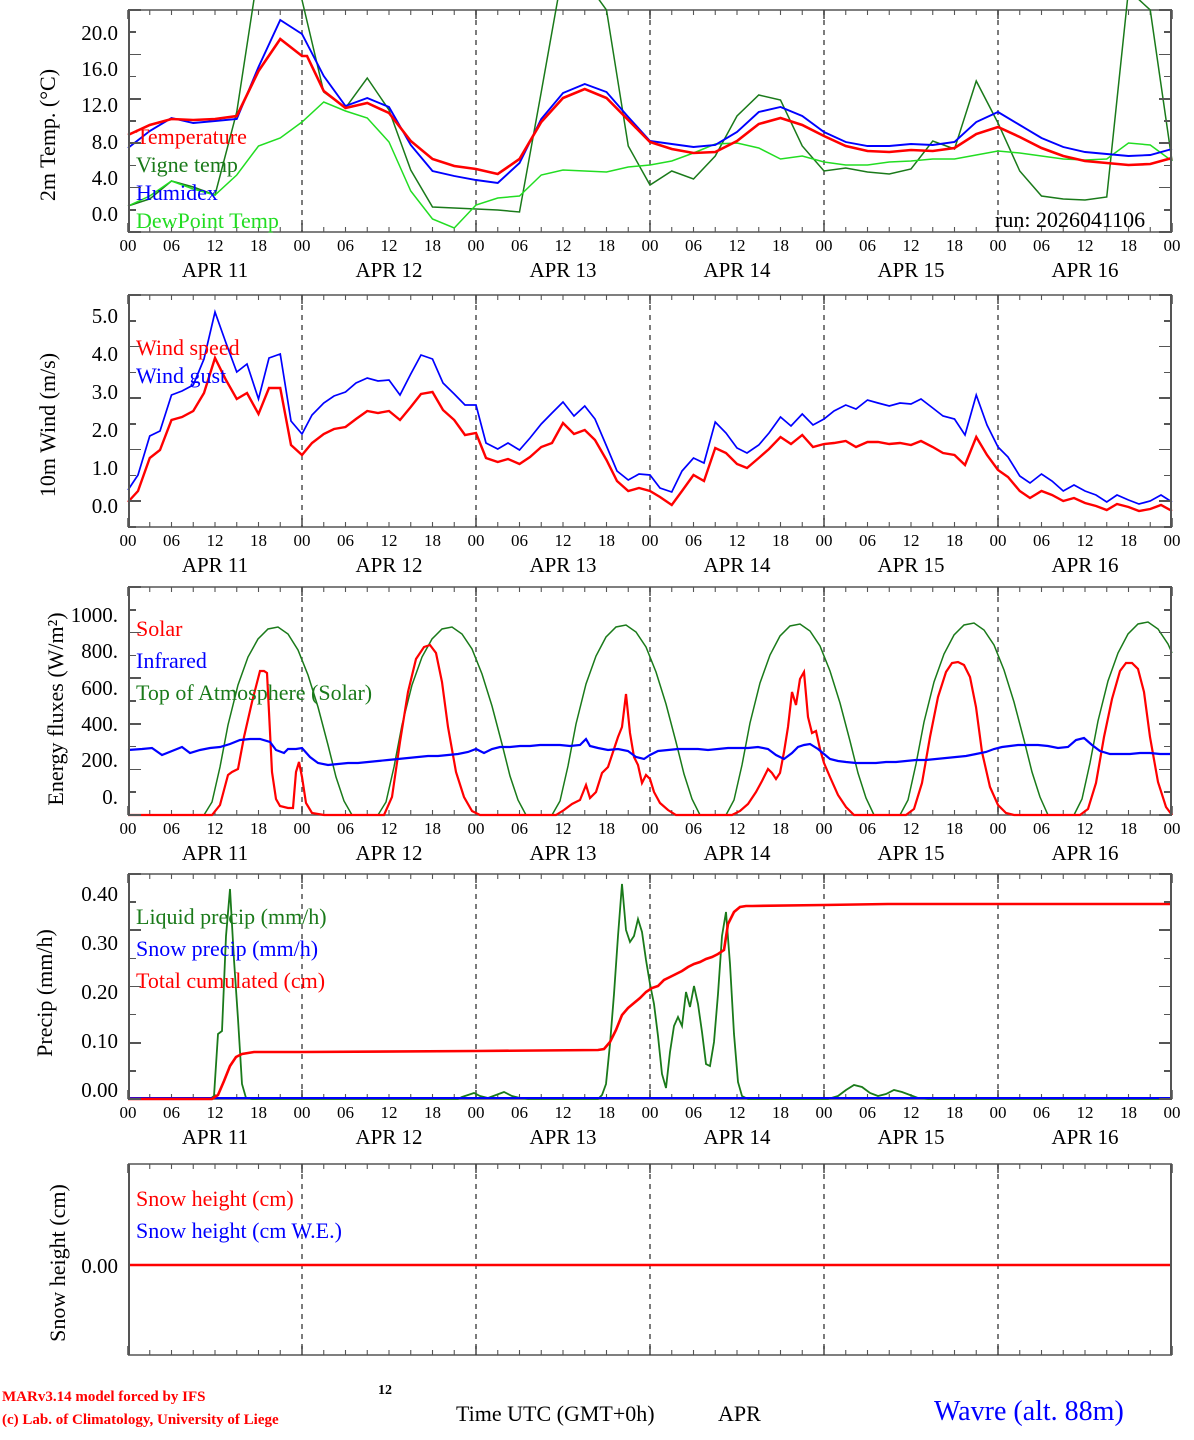 The image size is (1194, 1440). I want to click on station-label: Wavre (alt. 88m), so click(1029, 1411).